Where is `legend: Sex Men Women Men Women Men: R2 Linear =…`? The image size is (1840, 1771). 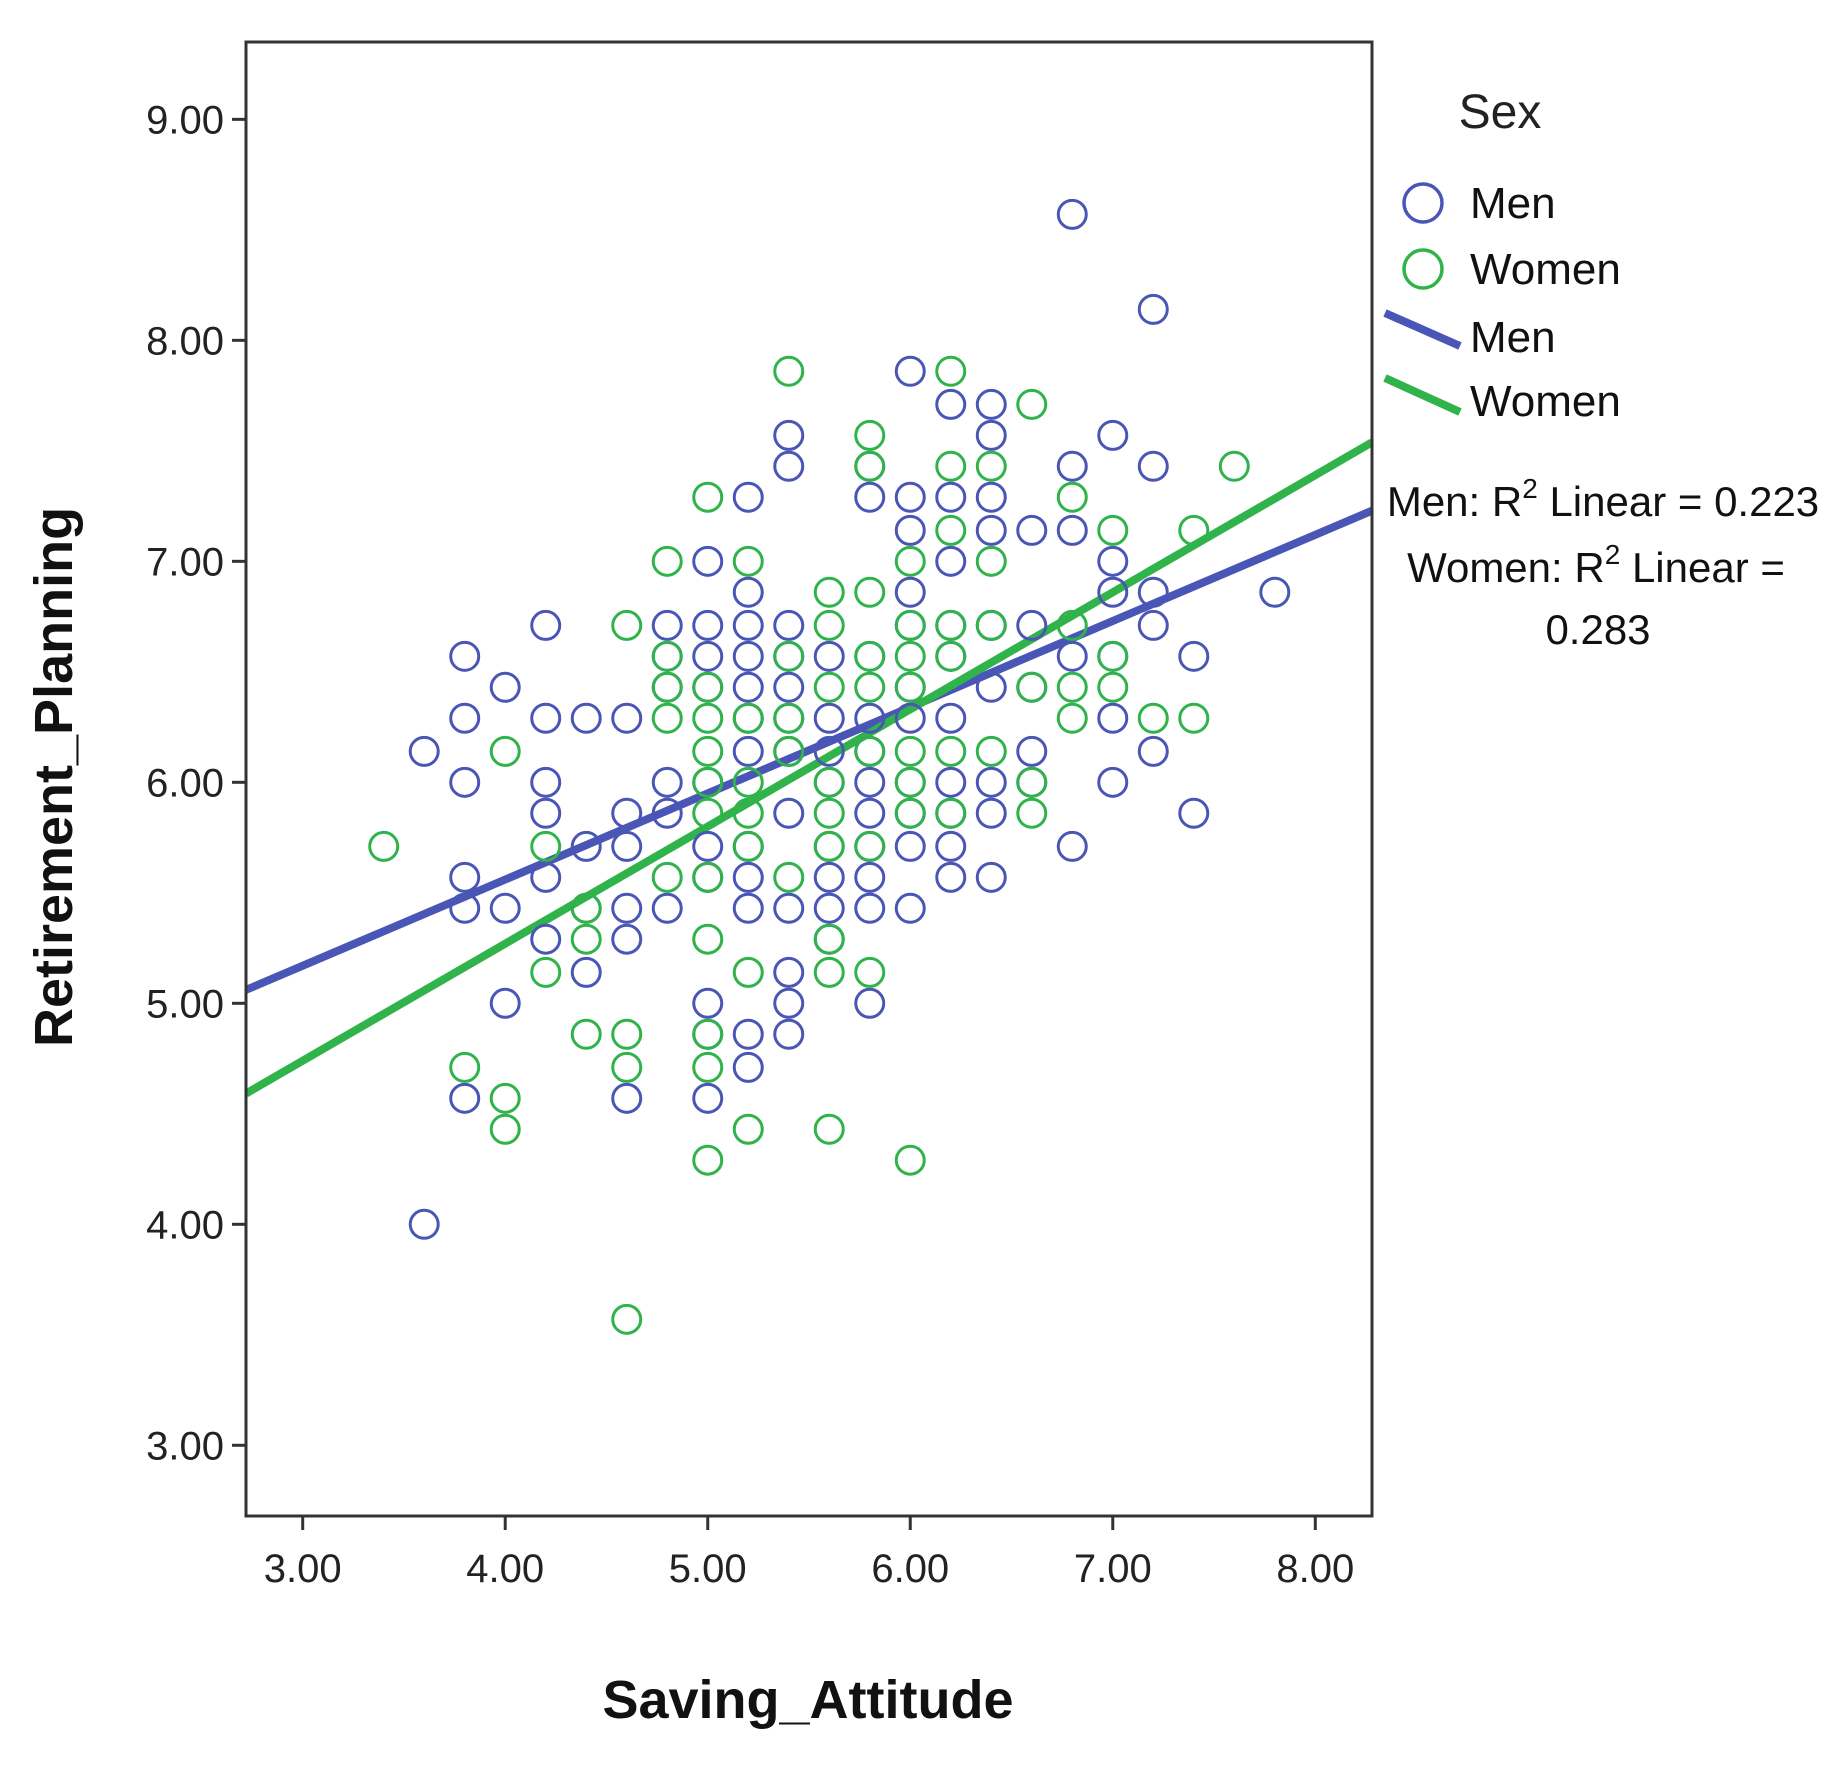 legend: Sex Men Women Men Women Men: R2 Linear =… is located at coordinates (1601, 369).